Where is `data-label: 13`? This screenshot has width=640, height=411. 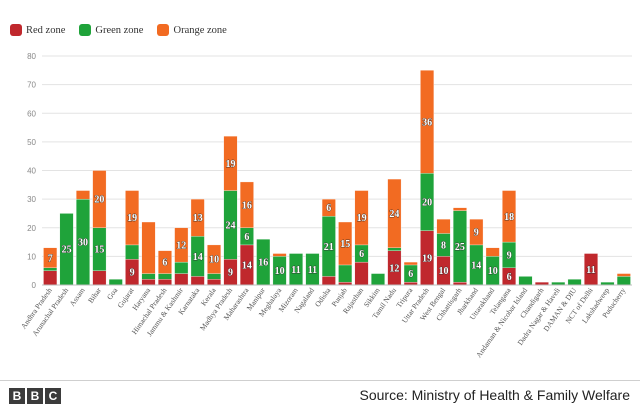 data-label: 13 is located at coordinates (198, 218).